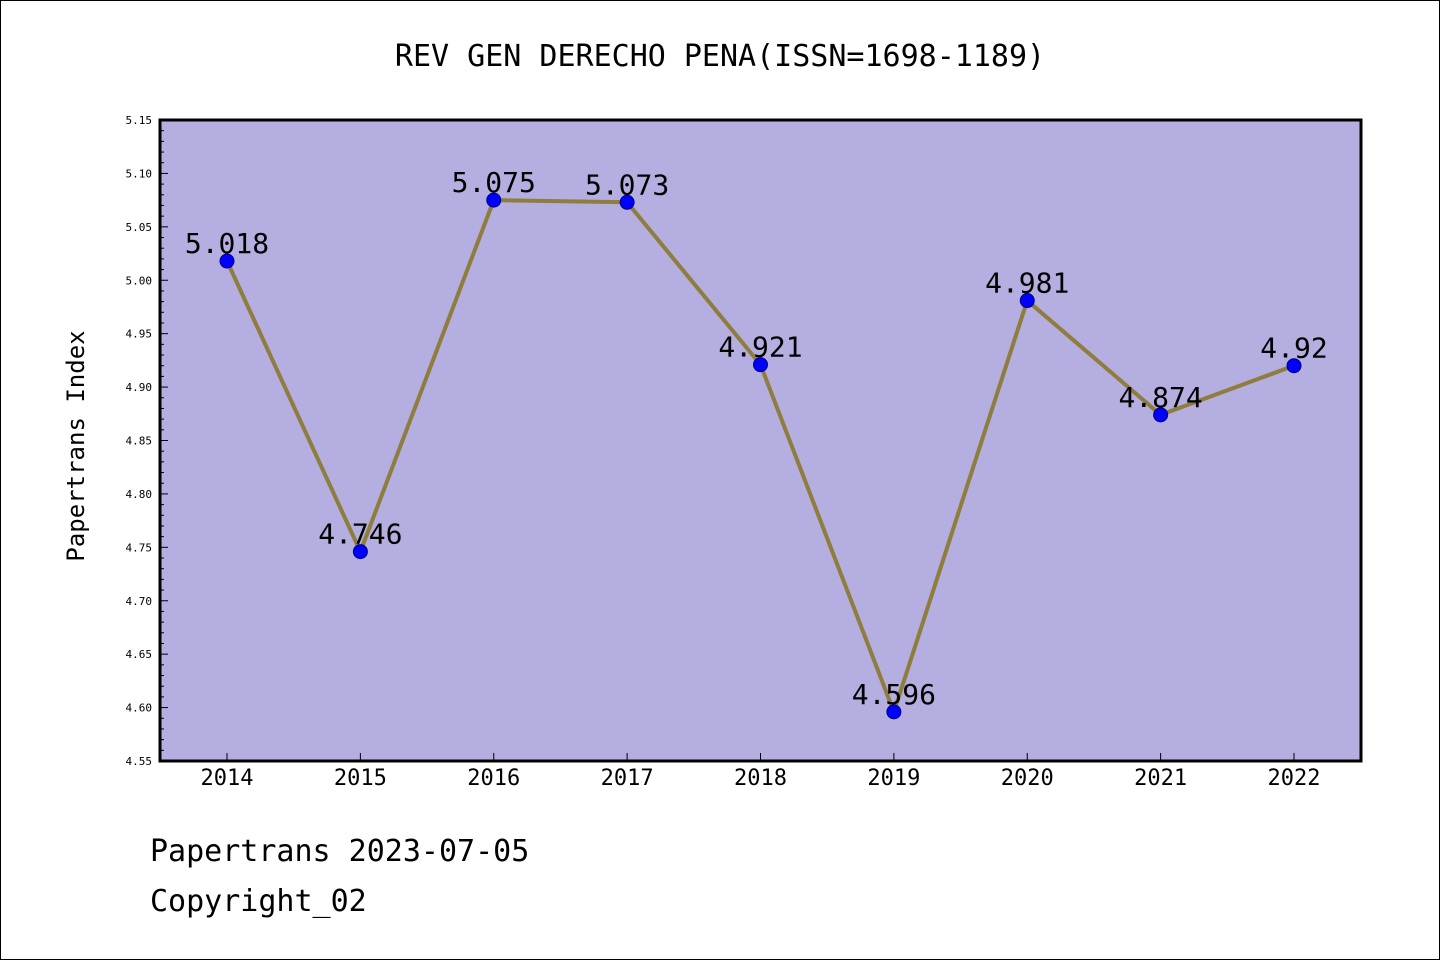  What do you see at coordinates (139, 547) in the screenshot?
I see `y-tick-label: 4.75` at bounding box center [139, 547].